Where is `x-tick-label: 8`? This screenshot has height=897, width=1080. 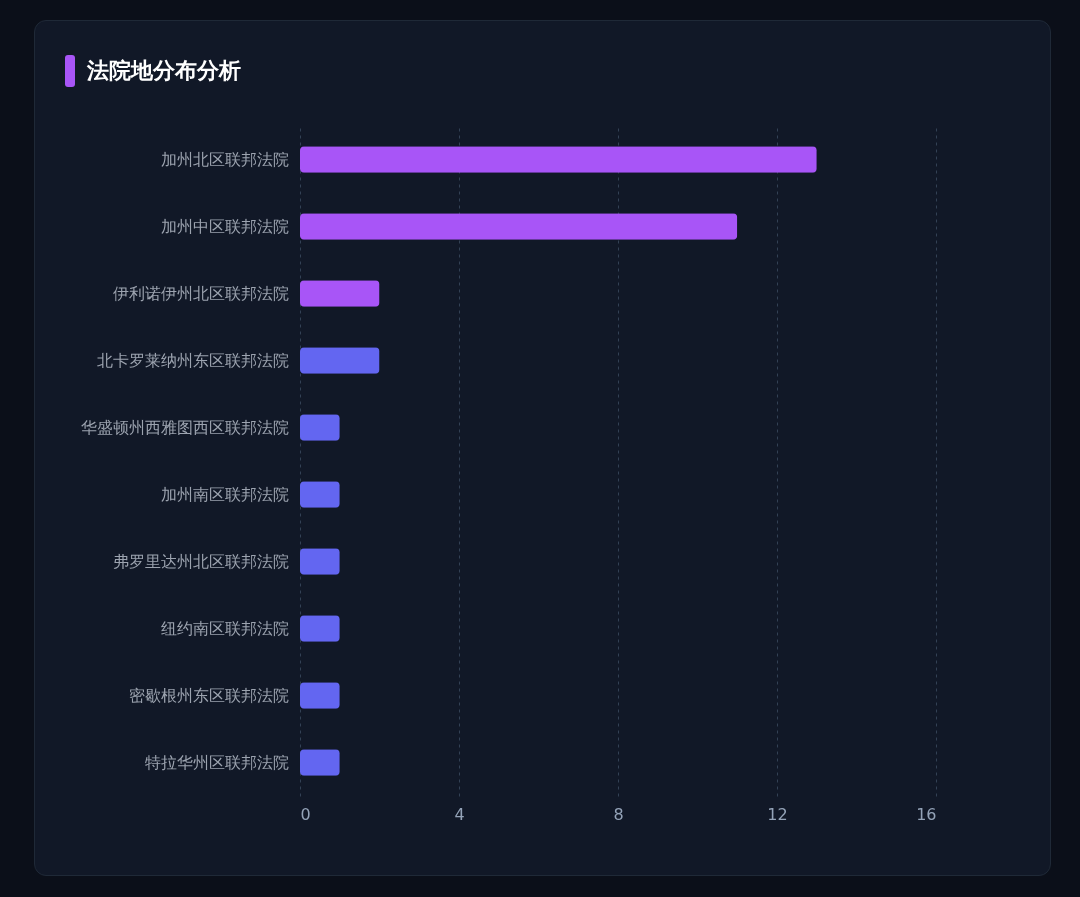 x-tick-label: 8 is located at coordinates (618, 814).